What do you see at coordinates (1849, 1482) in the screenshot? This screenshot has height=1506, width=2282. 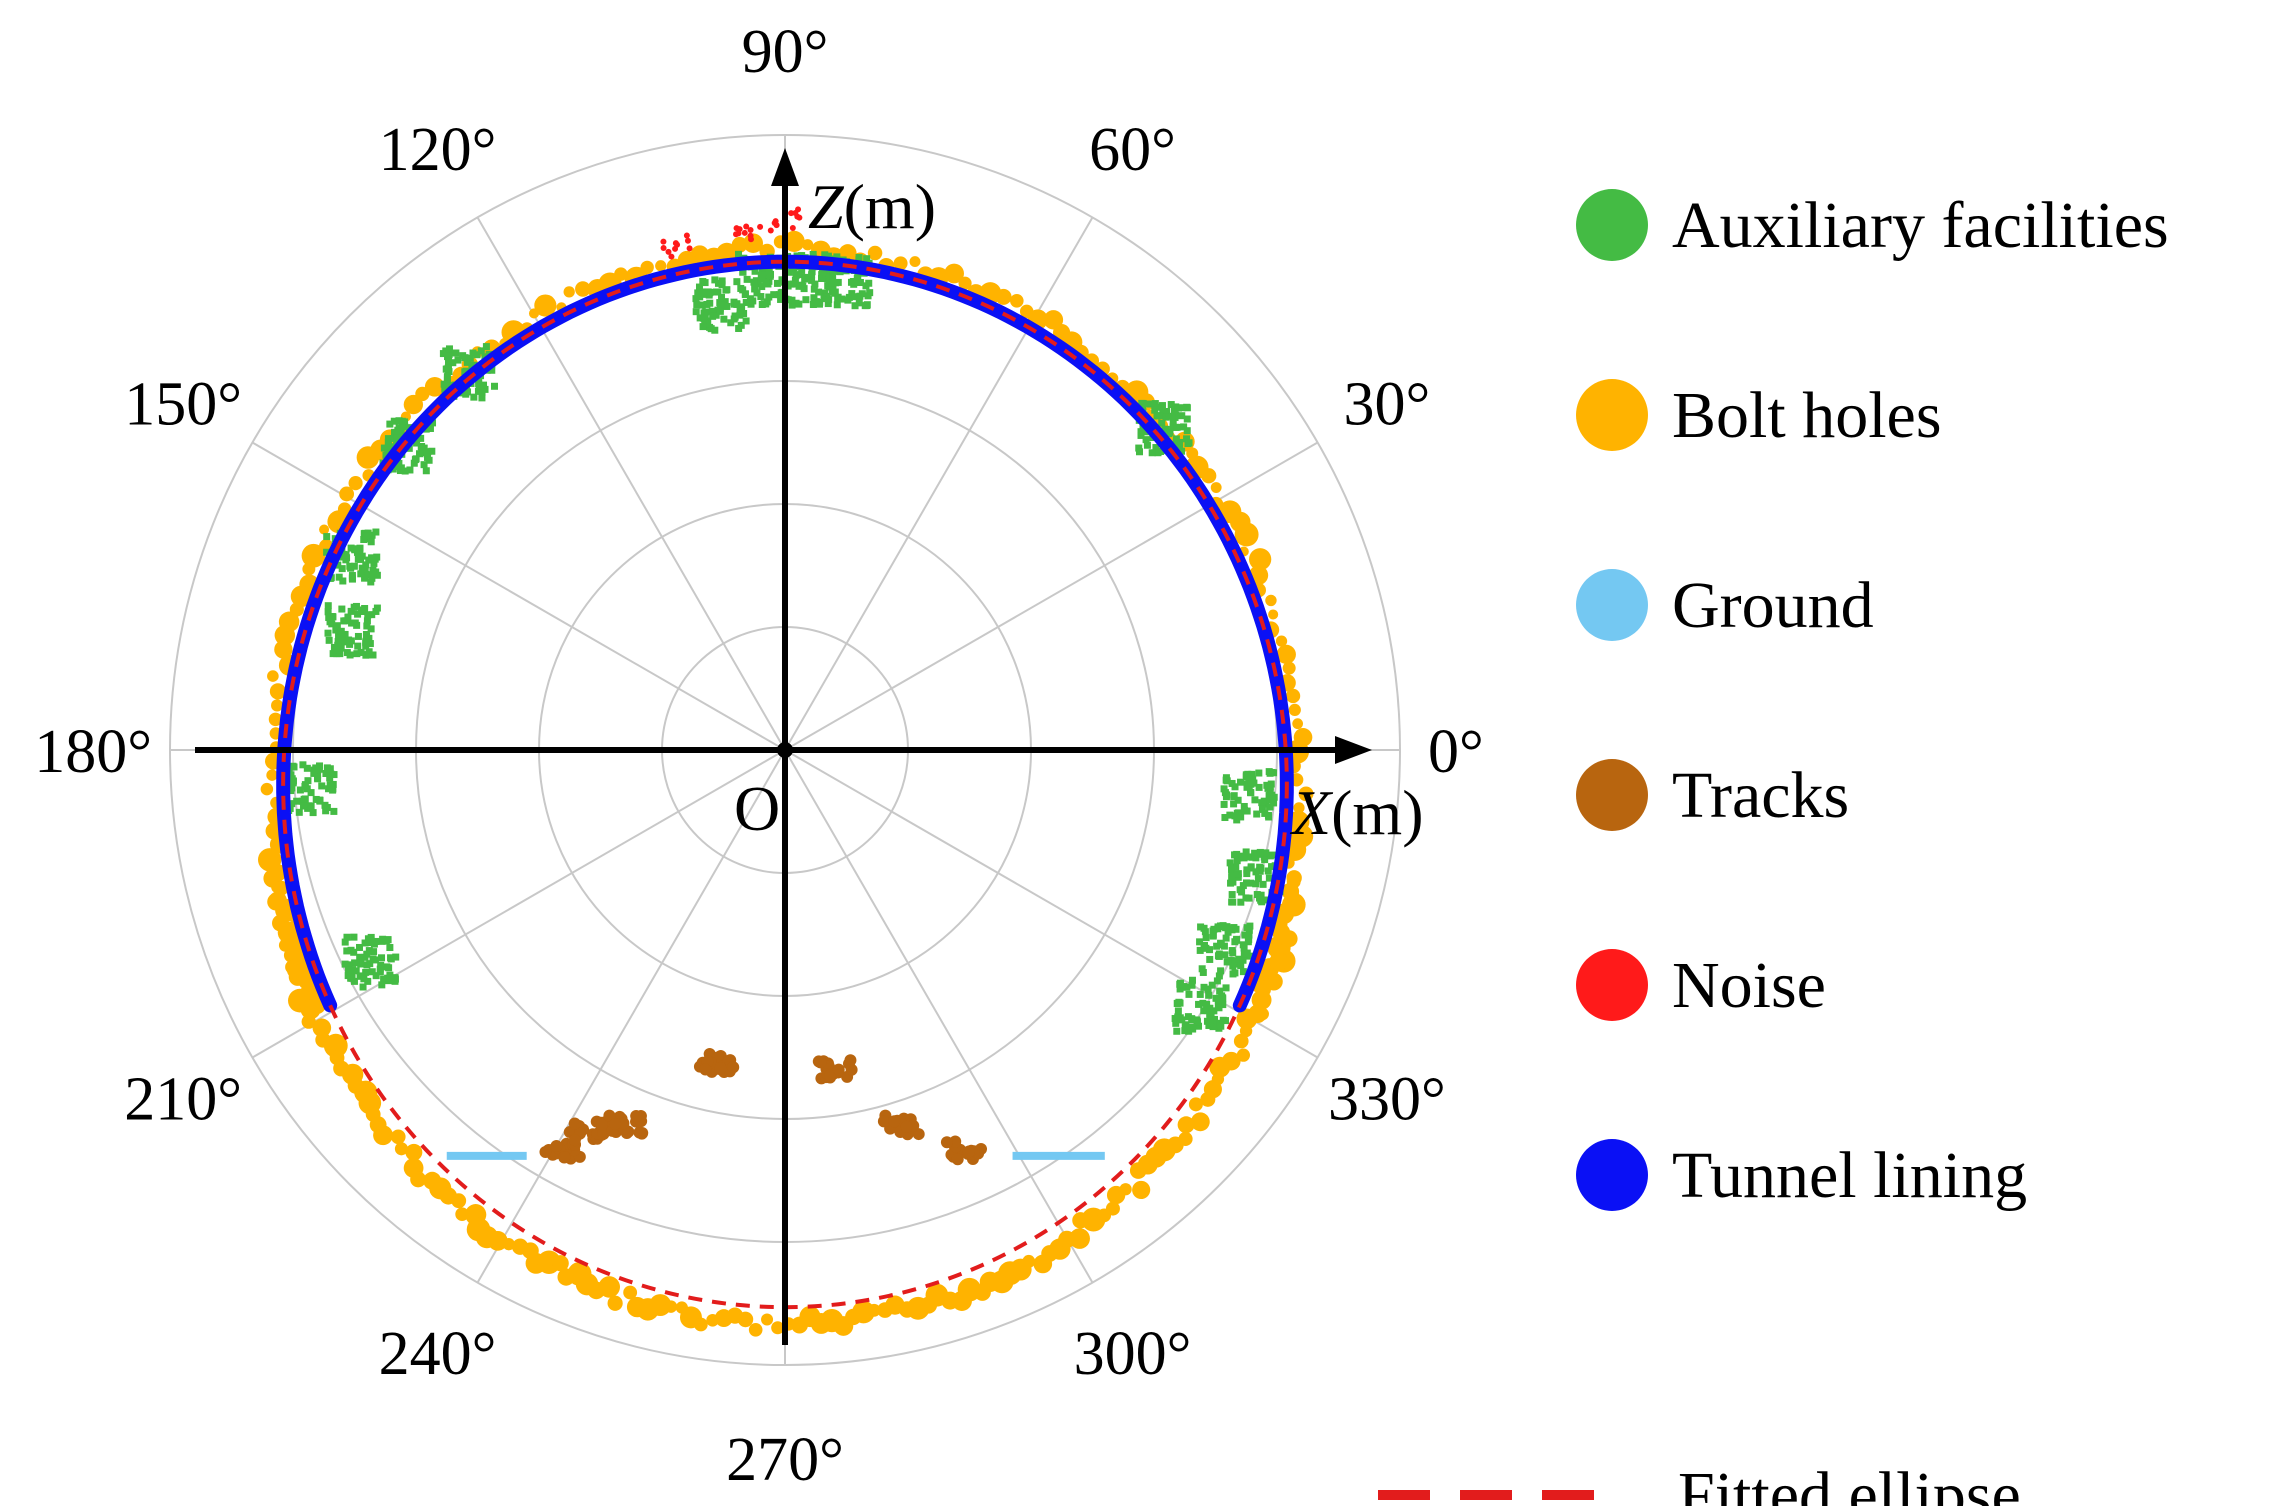 I see `legend-label-fitted-ellipse: Fitted ellipse` at bounding box center [1849, 1482].